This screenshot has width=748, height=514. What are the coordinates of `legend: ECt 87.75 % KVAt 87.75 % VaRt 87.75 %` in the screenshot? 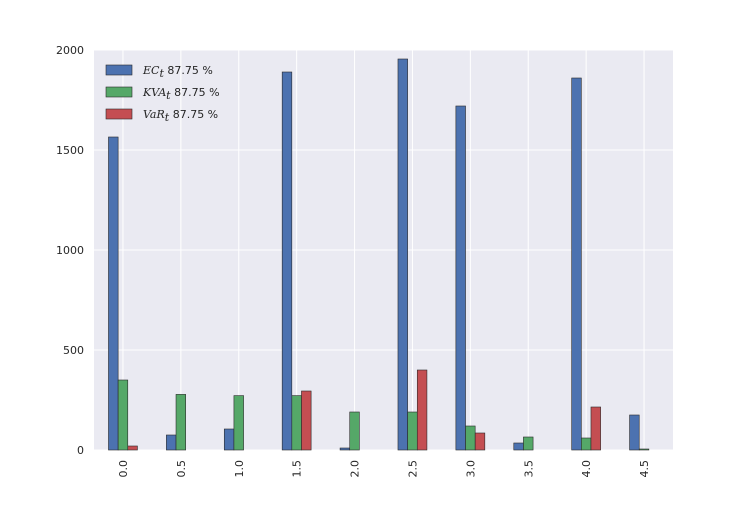 It's located at (162, 94).